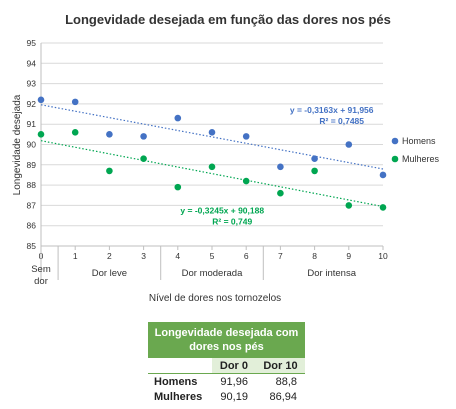 The image size is (456, 409). What do you see at coordinates (32, 43) in the screenshot?
I see `y-tick-label: 95` at bounding box center [32, 43].